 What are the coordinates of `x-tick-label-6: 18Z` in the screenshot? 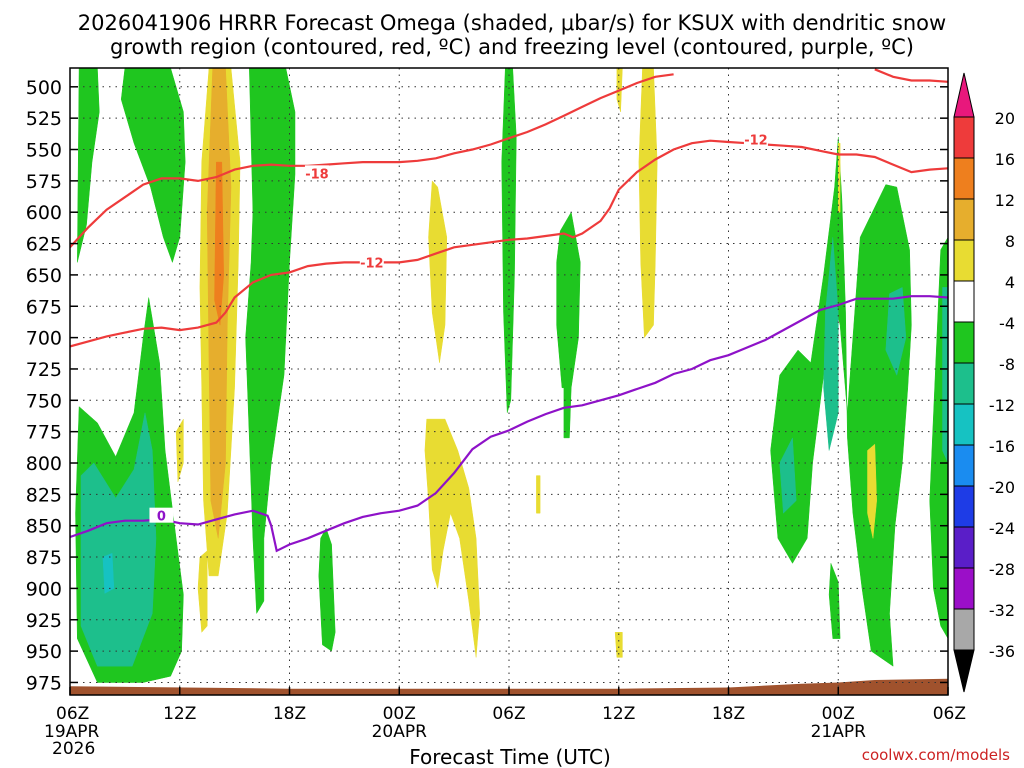 It's located at (728, 714).